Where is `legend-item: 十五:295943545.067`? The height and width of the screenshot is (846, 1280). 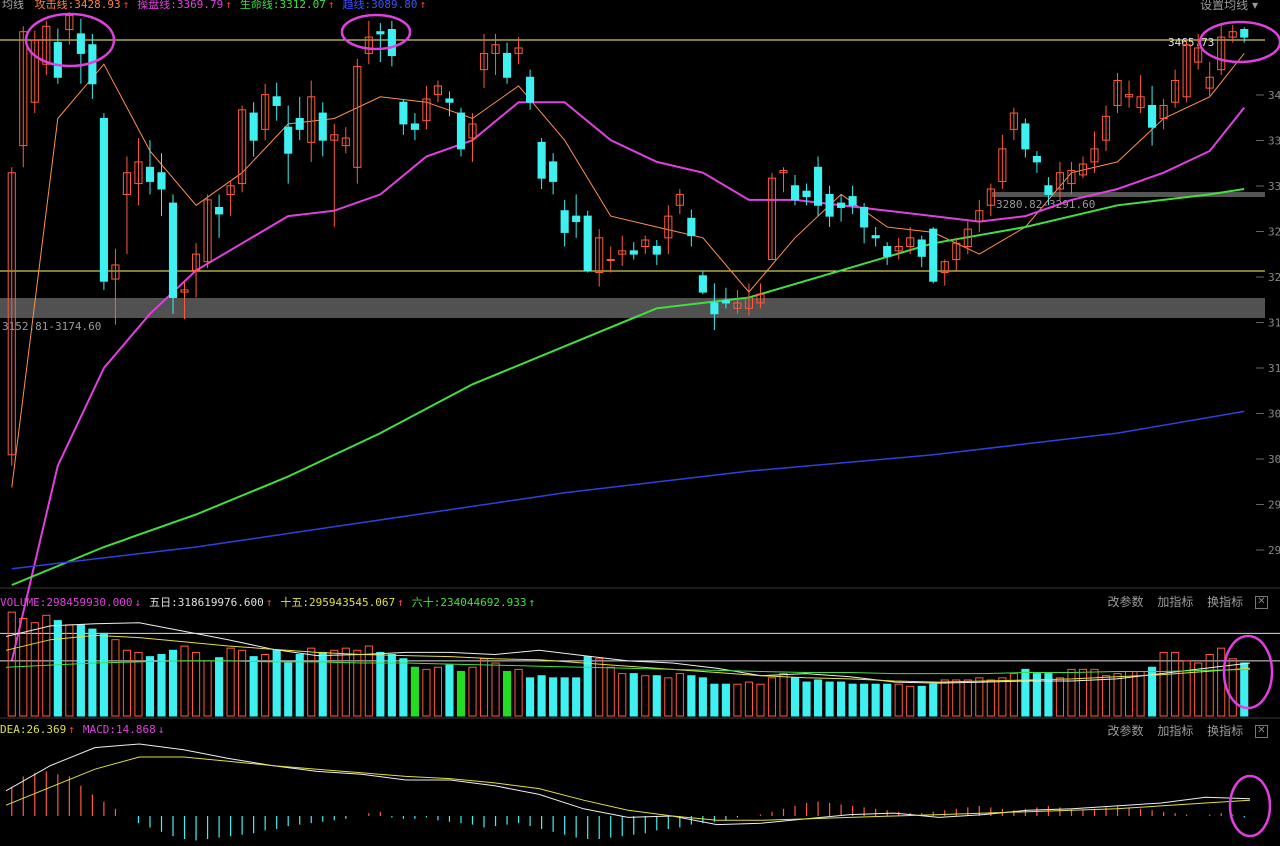
legend-item: 十五:295943545.067 is located at coordinates (338, 602).